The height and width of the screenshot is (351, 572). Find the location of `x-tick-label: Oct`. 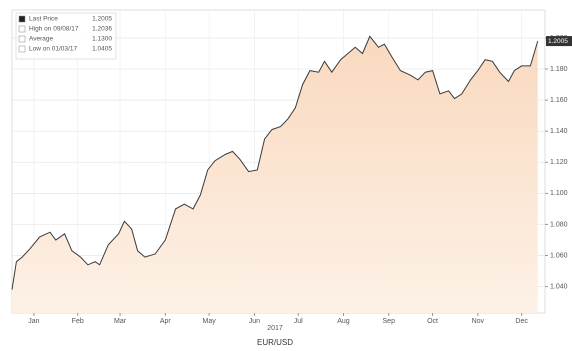

x-tick-label: Oct is located at coordinates (432, 321).